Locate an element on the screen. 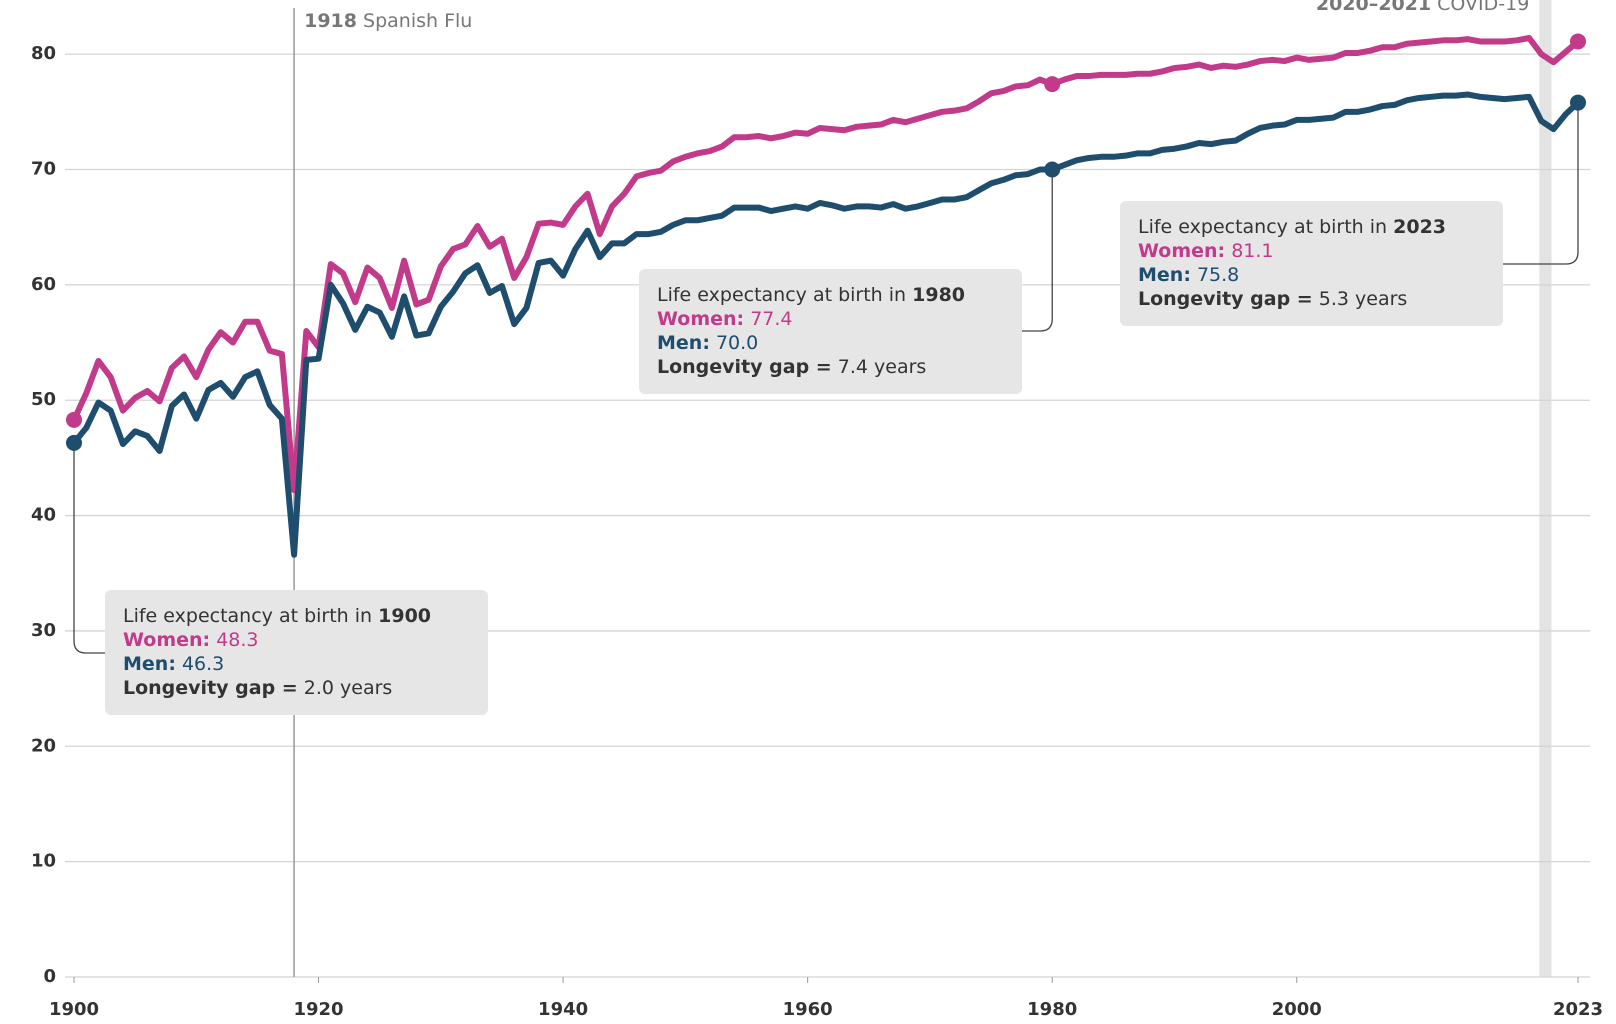 The width and height of the screenshot is (1616, 1024). callout-line: Women: 48.3 is located at coordinates (191, 640).